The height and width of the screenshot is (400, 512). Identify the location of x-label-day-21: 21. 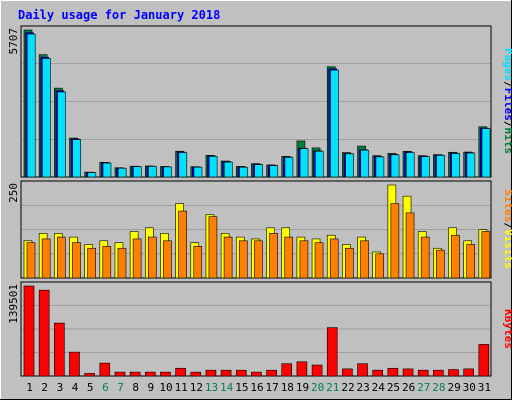
(332, 387).